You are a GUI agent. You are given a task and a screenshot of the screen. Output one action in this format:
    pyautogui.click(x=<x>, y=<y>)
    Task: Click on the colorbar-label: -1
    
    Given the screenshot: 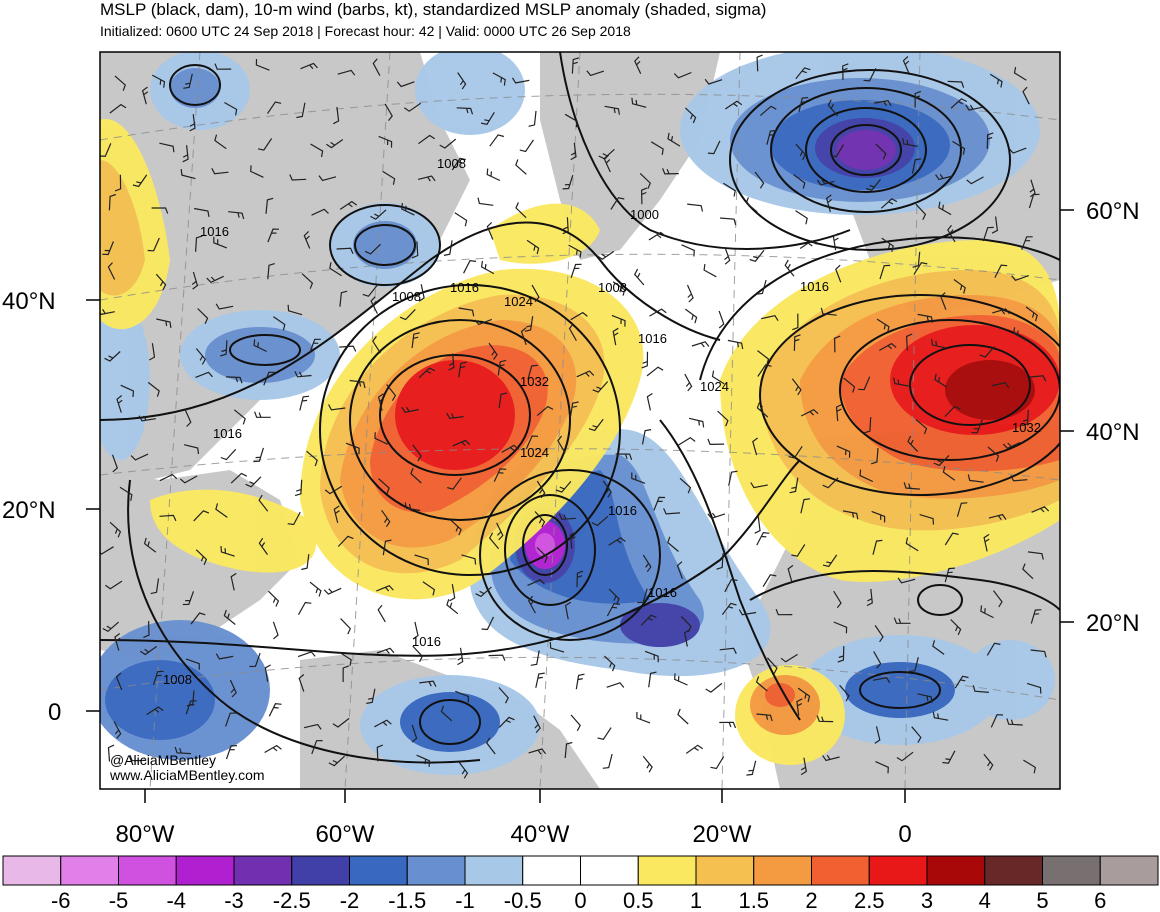 What is the action you would take?
    pyautogui.click(x=465, y=900)
    